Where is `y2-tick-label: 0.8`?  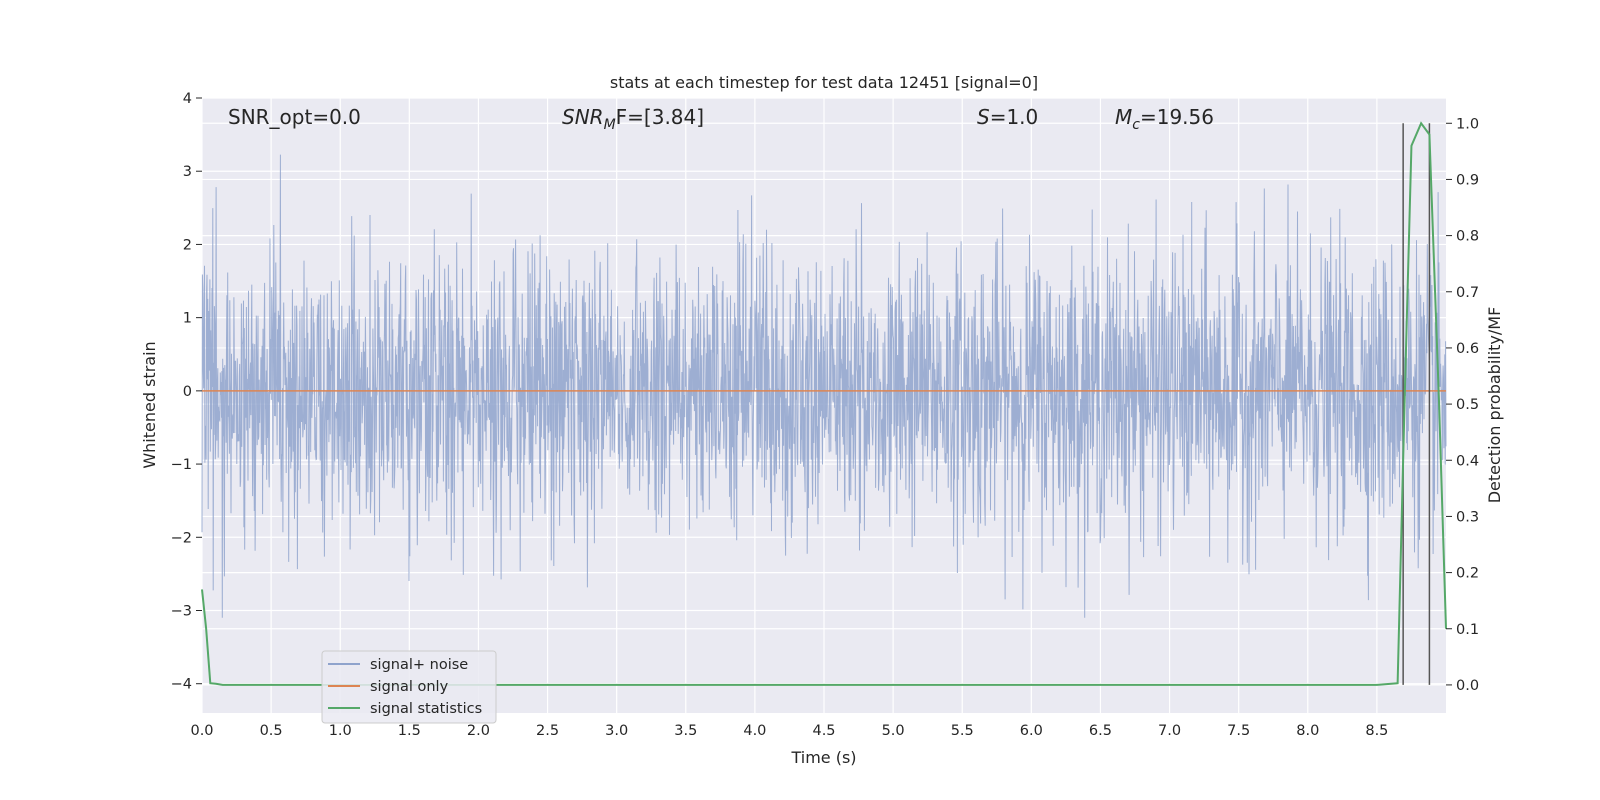
y2-tick-label: 0.8 is located at coordinates (1467, 237).